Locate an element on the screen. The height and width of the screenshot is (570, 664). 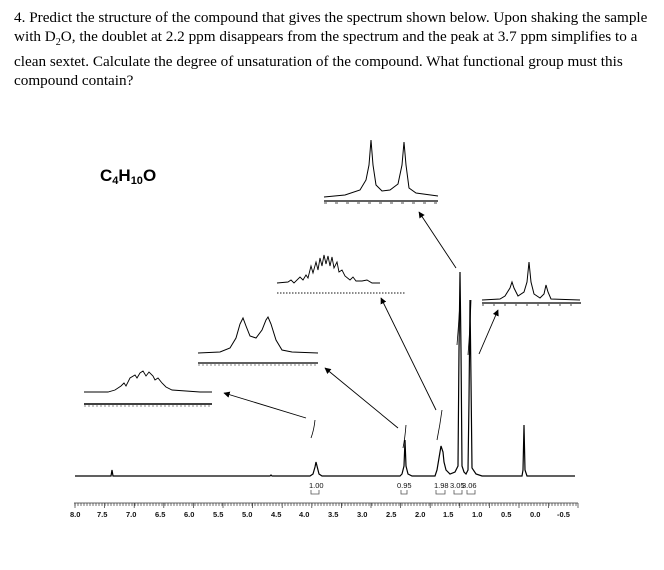
formula-carbon-count: 4 is located at coordinates (115, 181).